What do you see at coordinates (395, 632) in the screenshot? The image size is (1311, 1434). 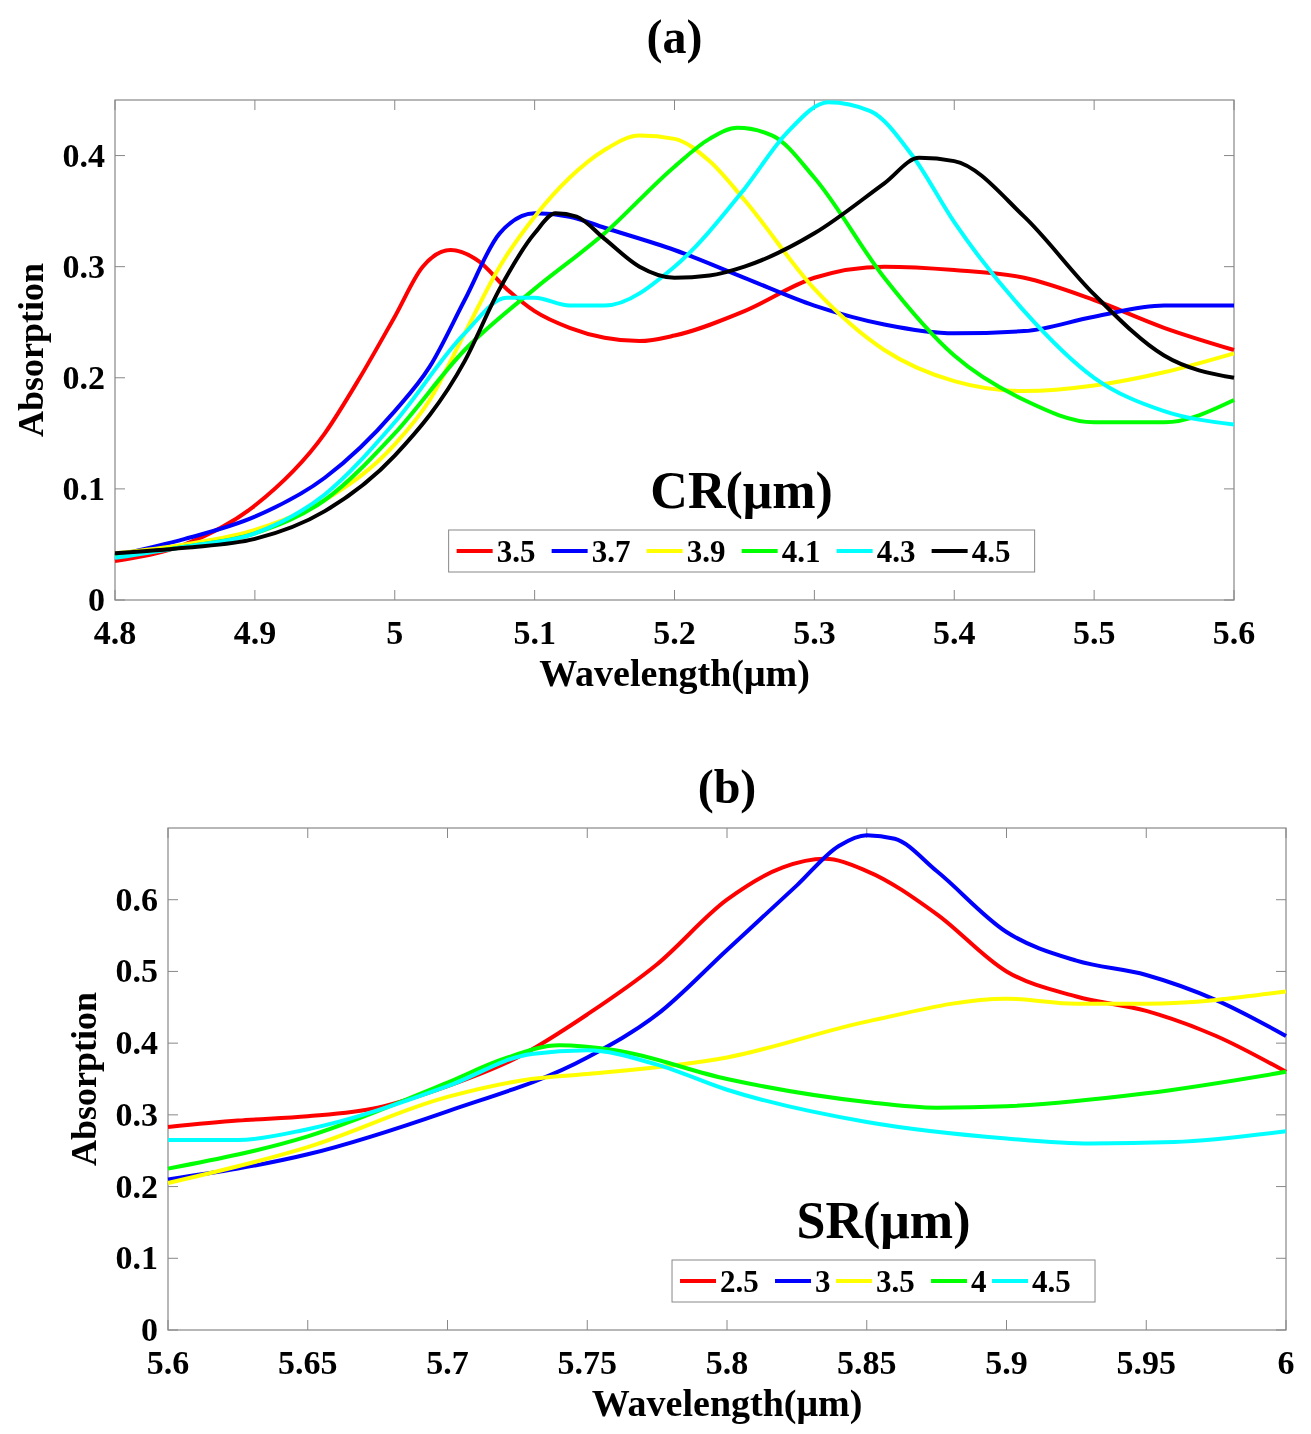 I see `x-tick-label: 5` at bounding box center [395, 632].